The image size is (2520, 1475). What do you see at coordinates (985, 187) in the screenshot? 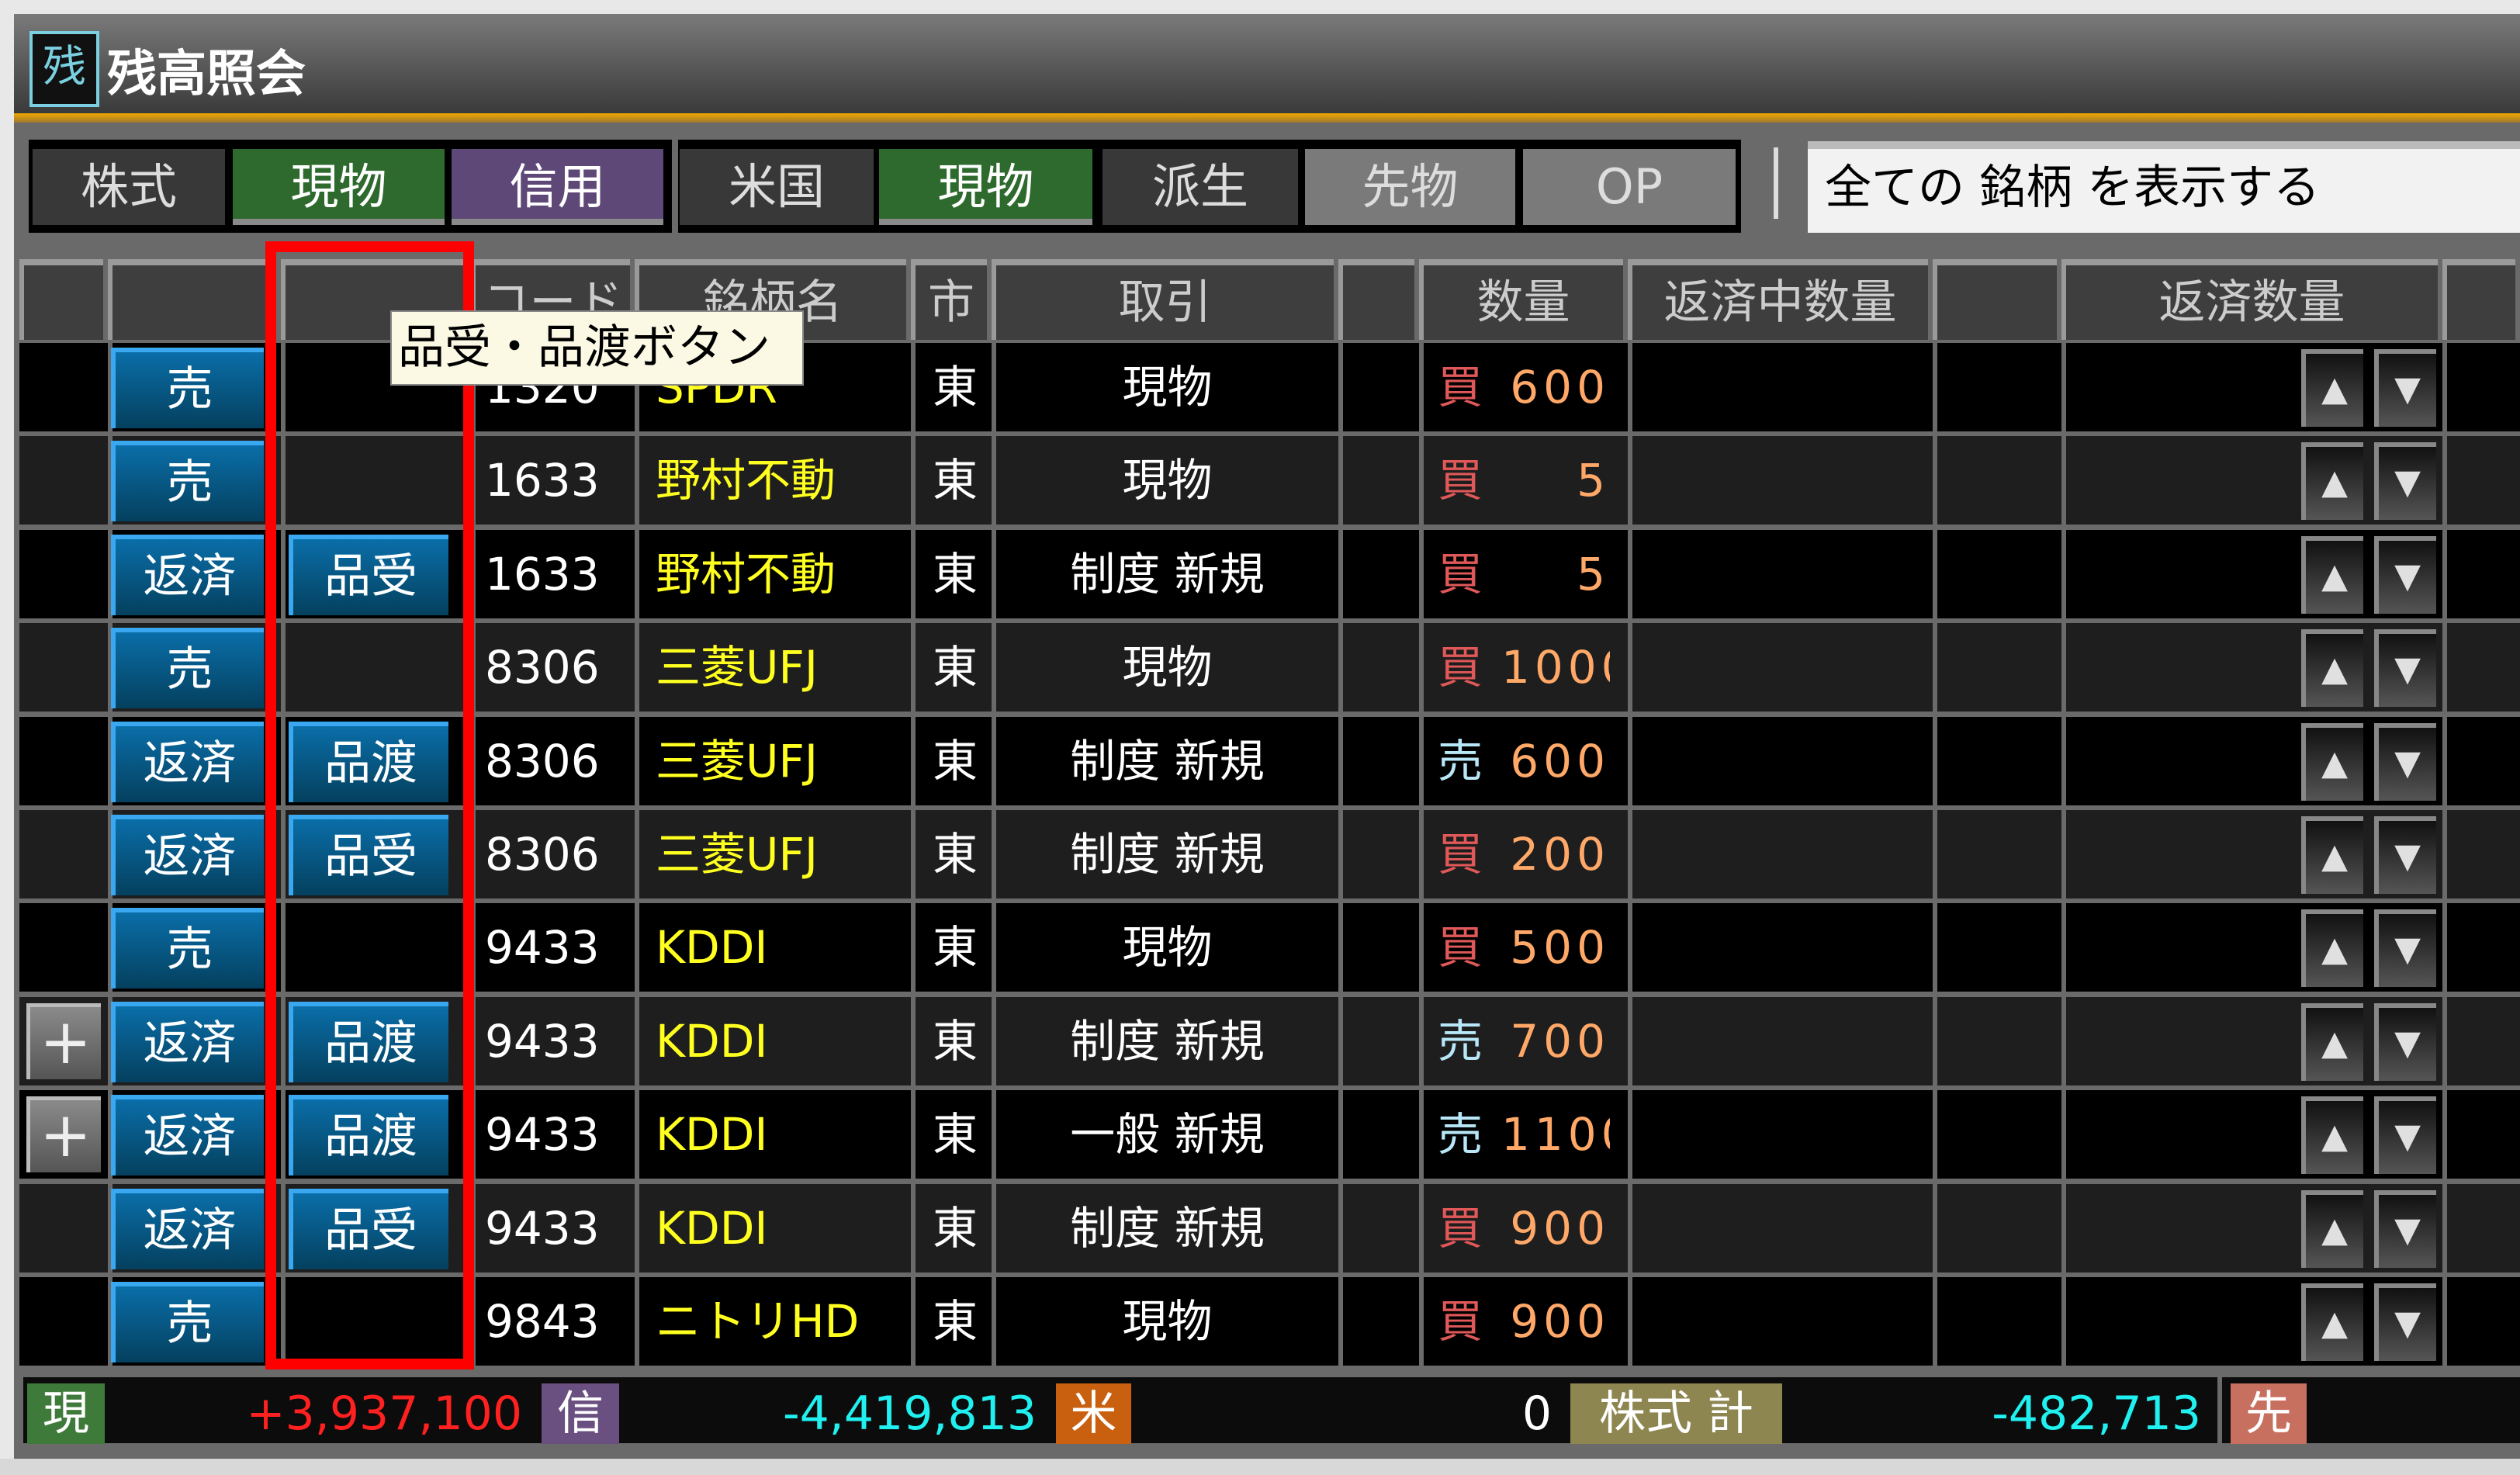
I see `tab-us-cash: 現物` at bounding box center [985, 187].